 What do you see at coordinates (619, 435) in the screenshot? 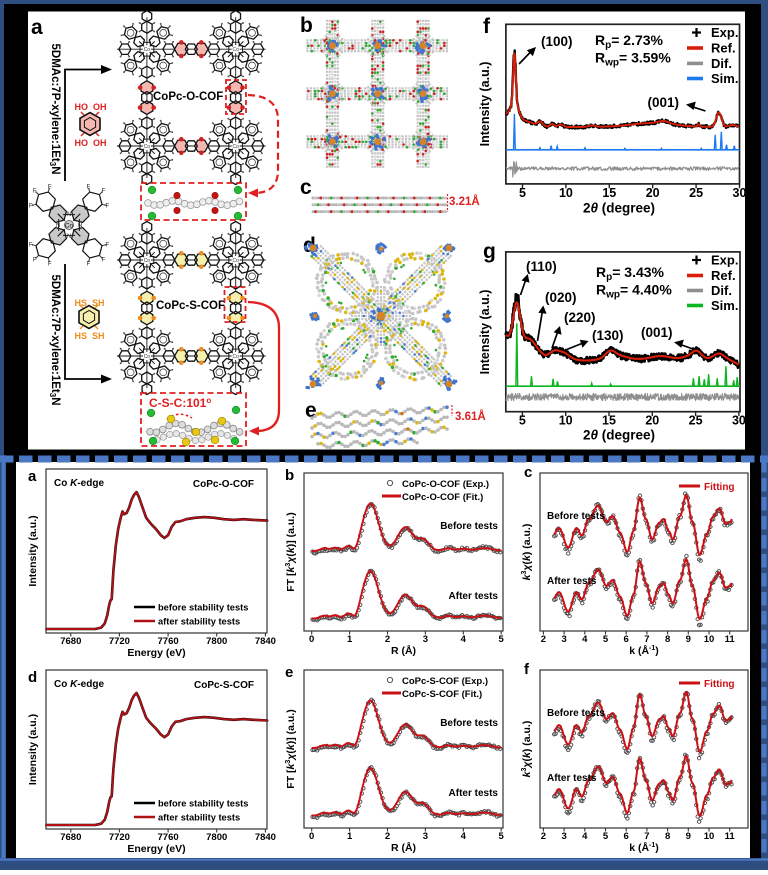
I see `svg-text: 2θ (degree)` at bounding box center [619, 435].